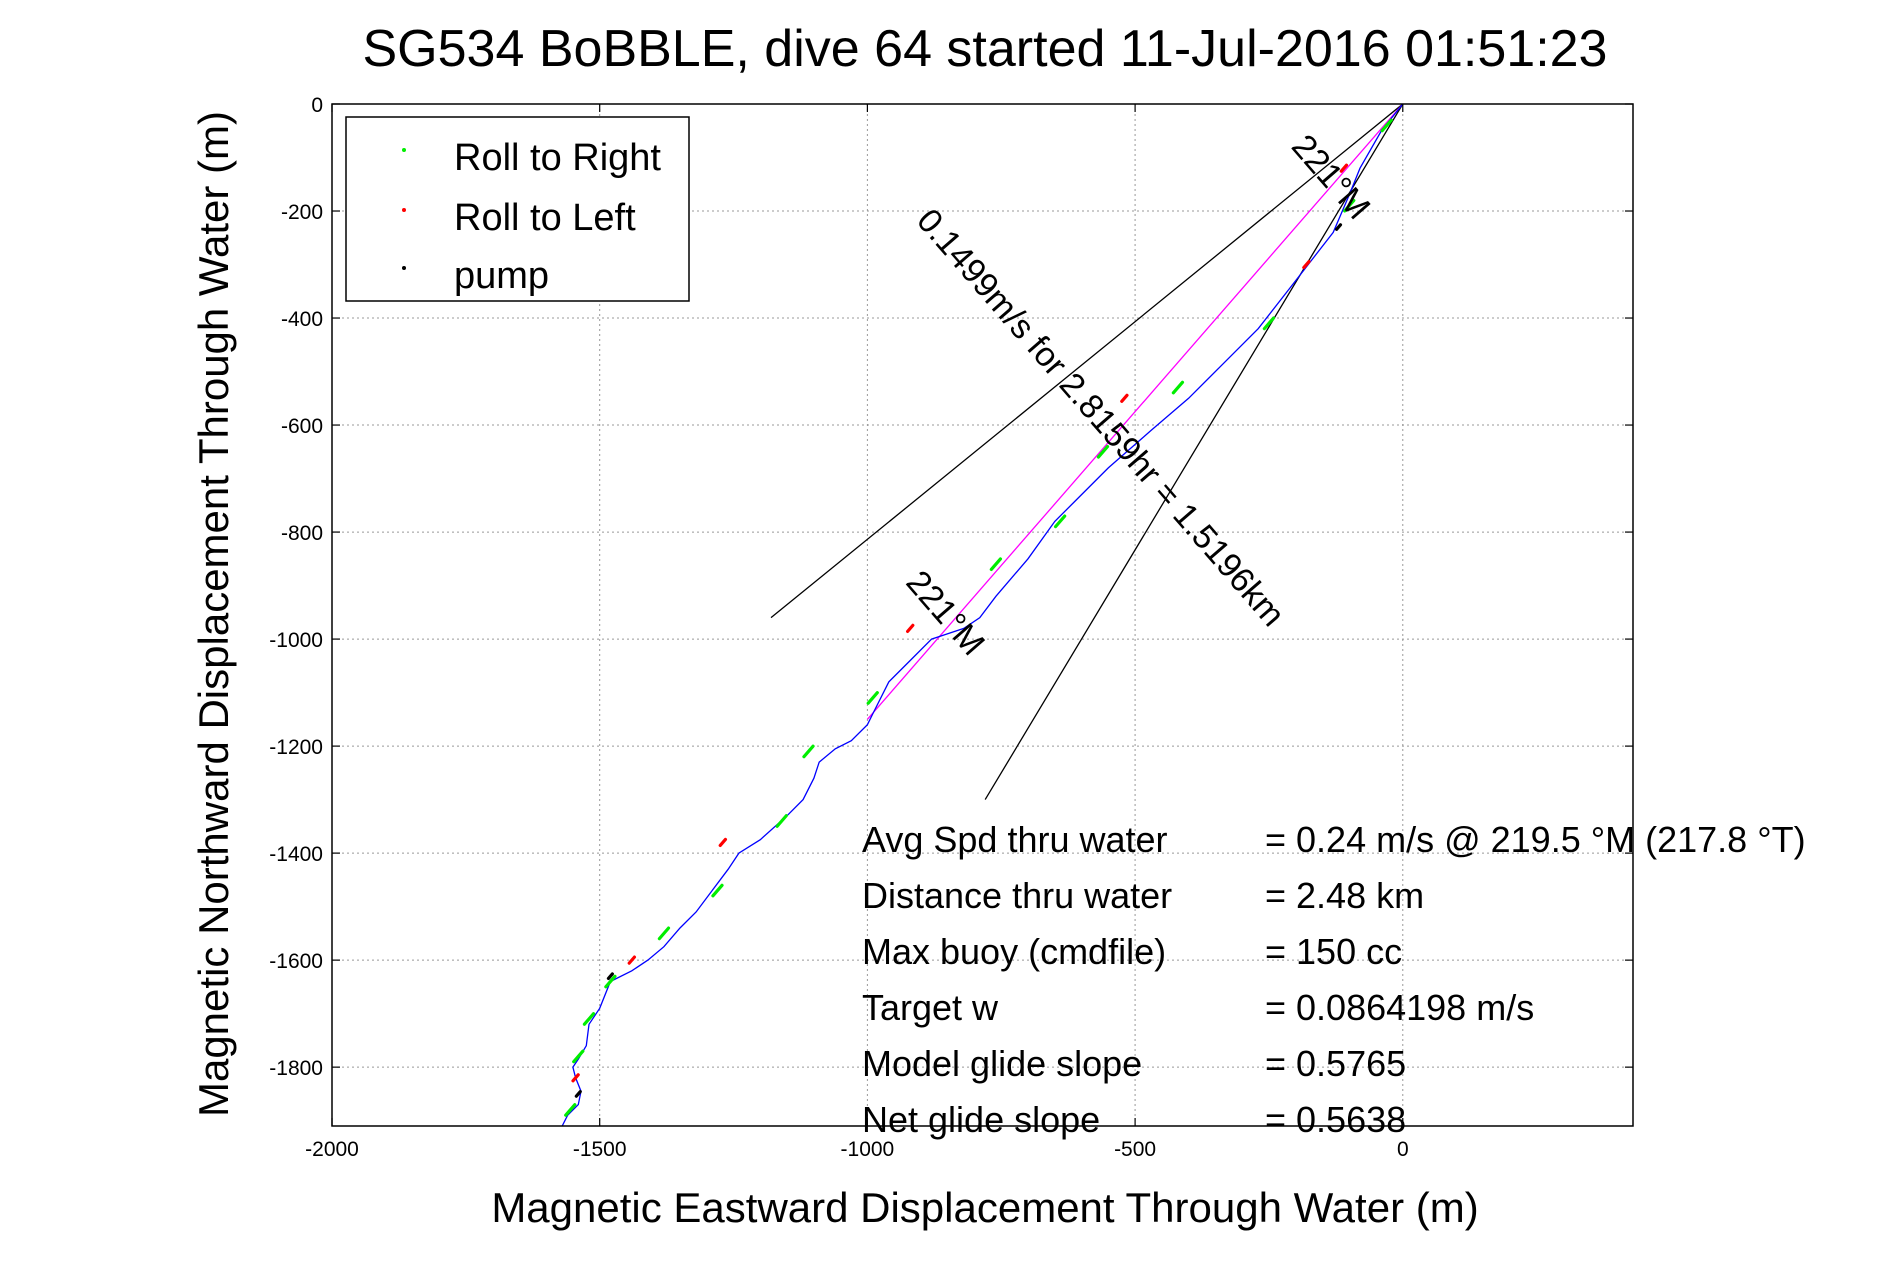 The image size is (1891, 1262). I want to click on stat-label: Target w, so click(930, 1007).